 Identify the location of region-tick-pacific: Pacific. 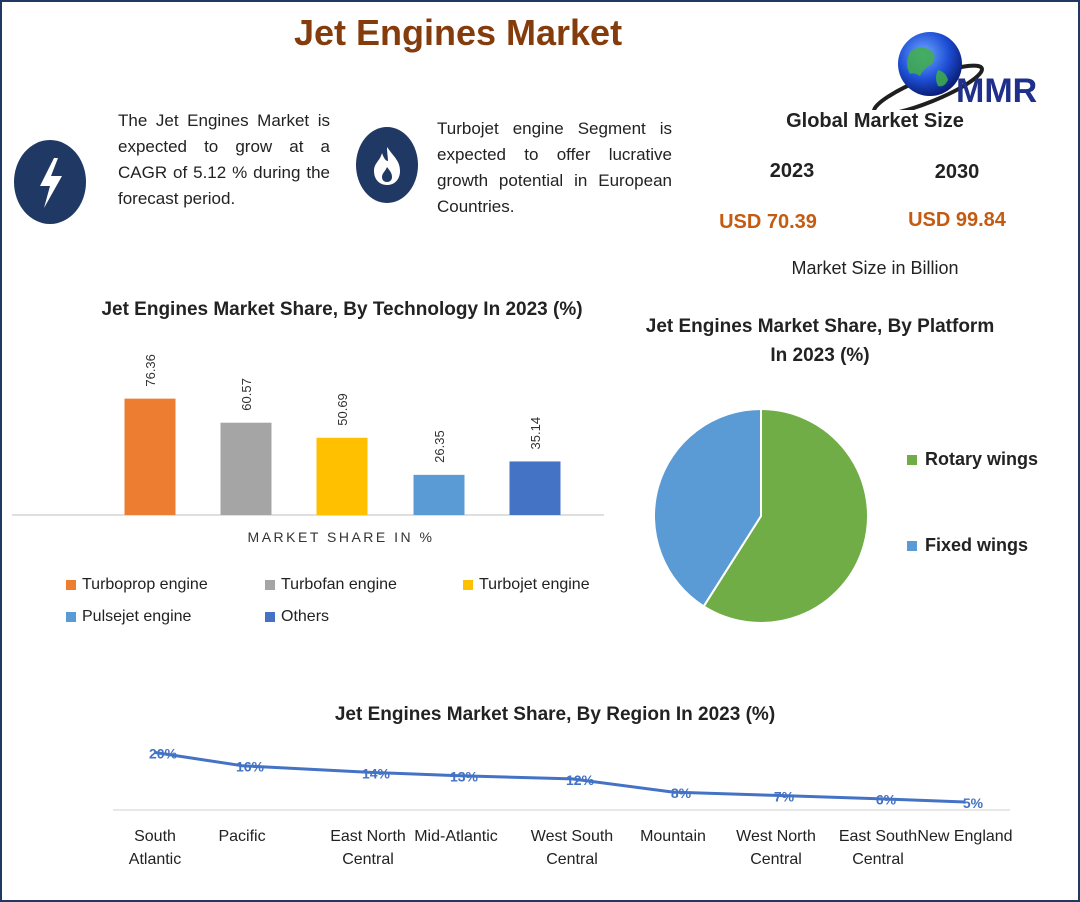
(241, 836).